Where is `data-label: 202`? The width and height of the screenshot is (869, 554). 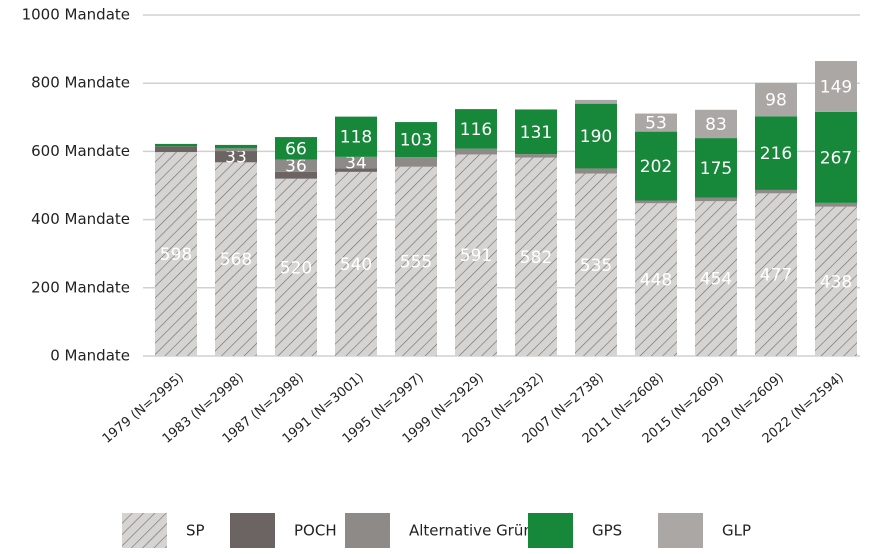
data-label: 202 is located at coordinates (656, 167).